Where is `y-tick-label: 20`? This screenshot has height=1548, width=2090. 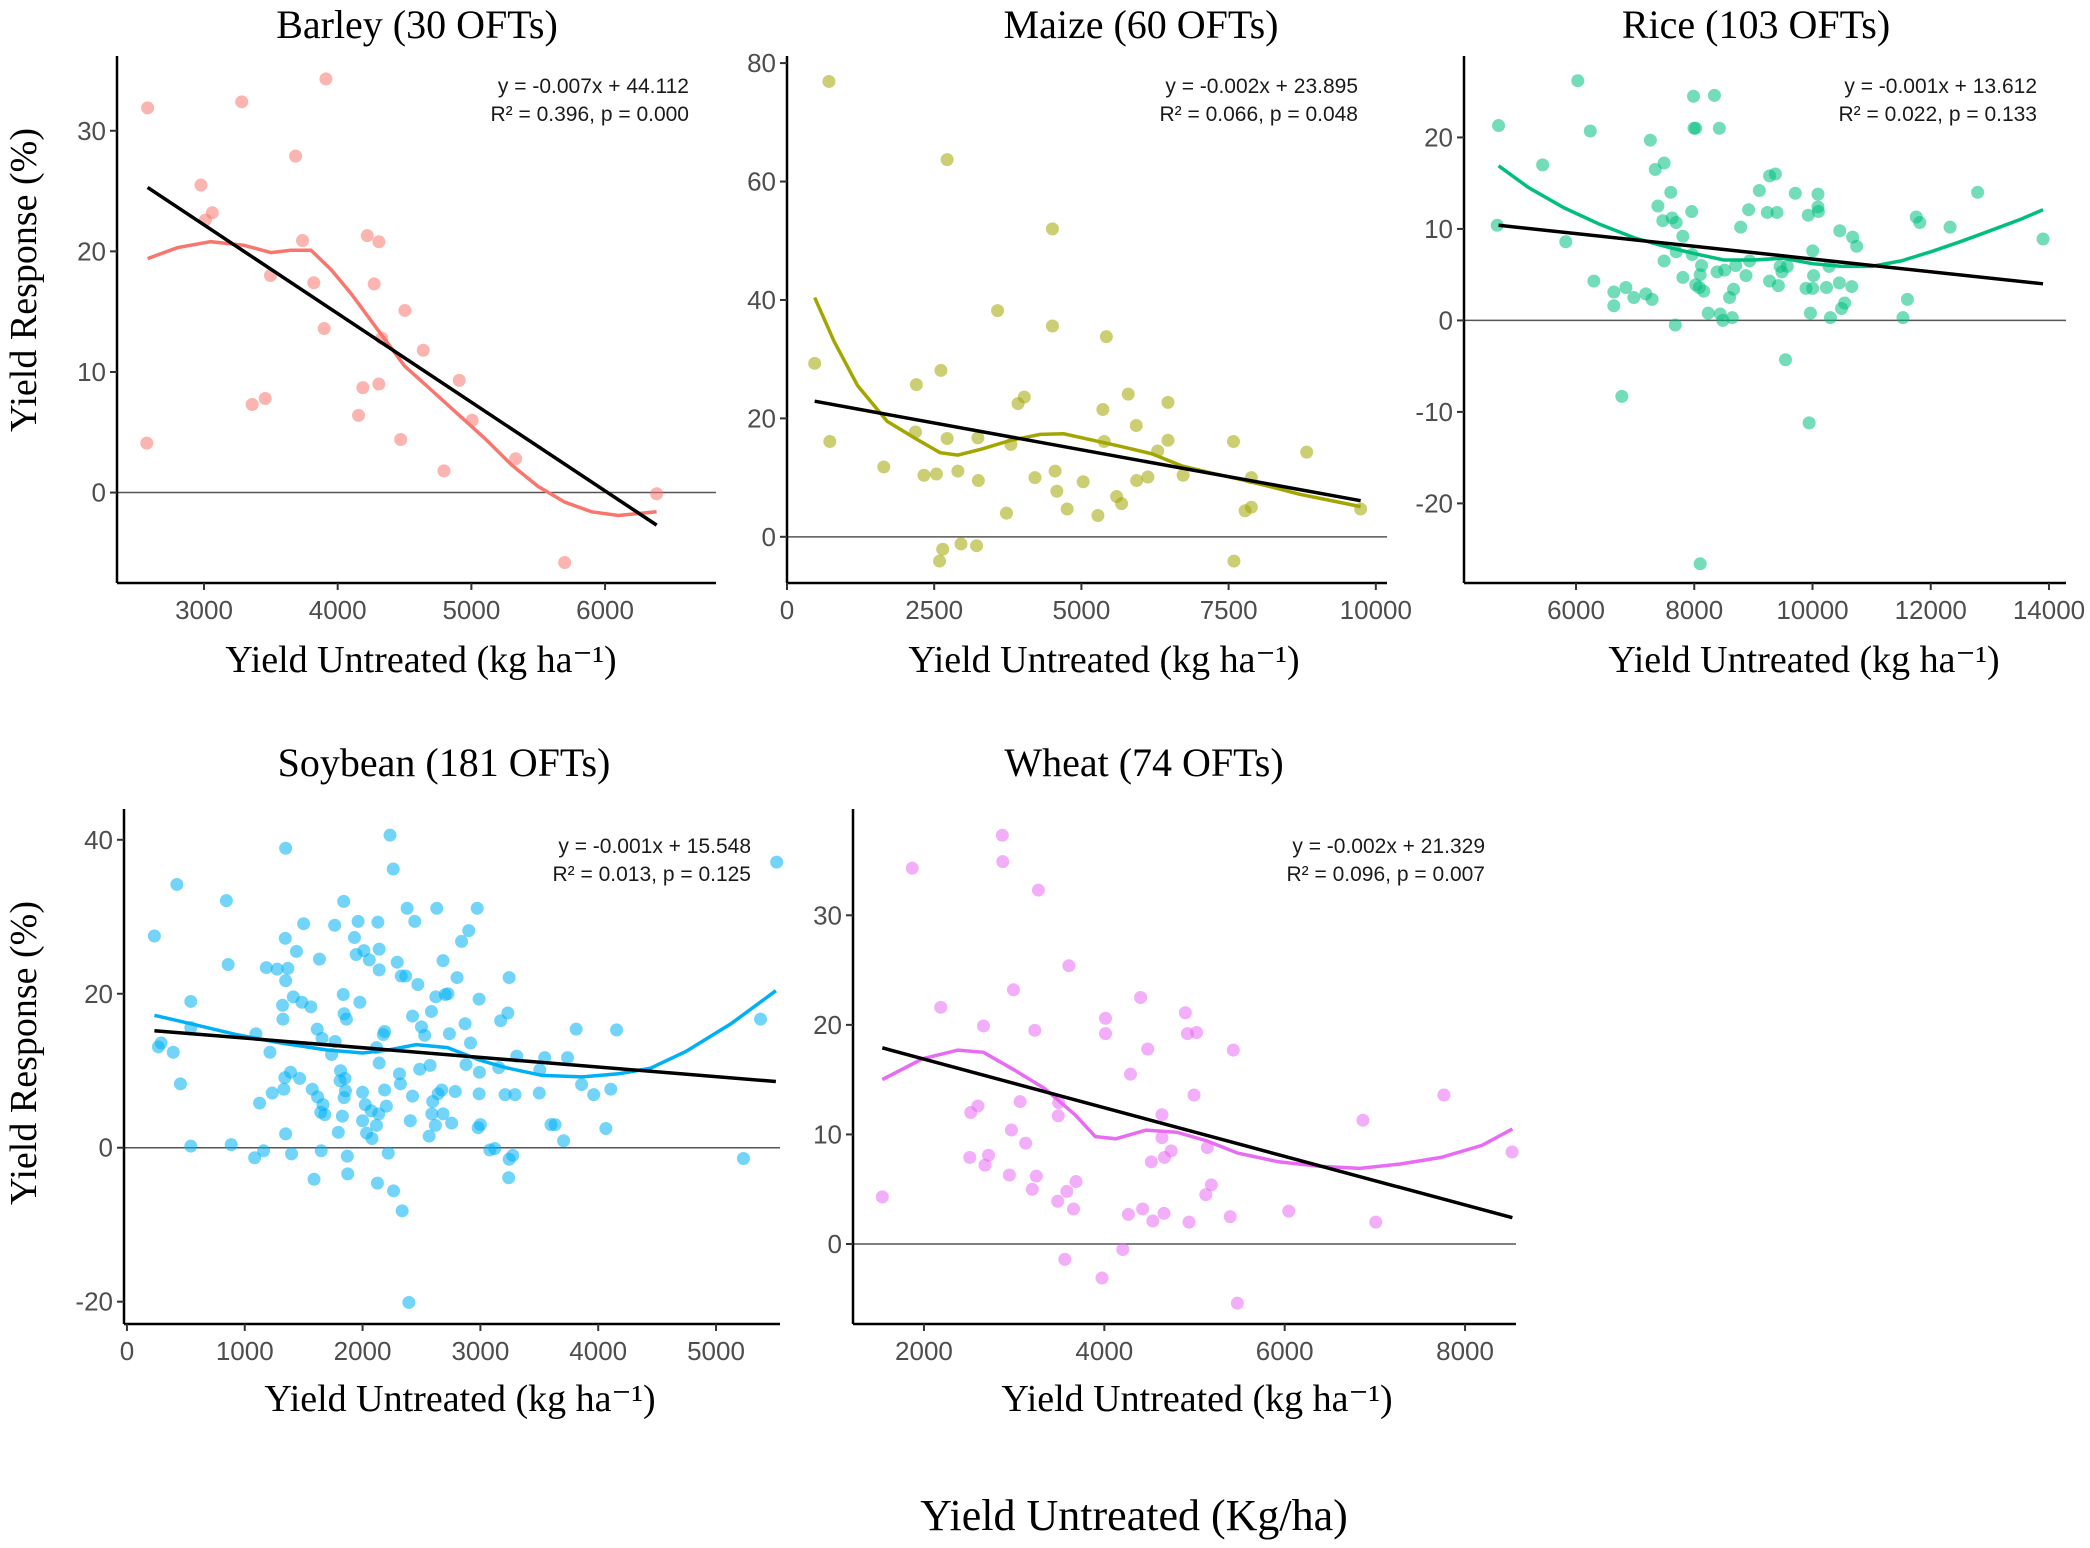 y-tick-label: 20 is located at coordinates (98, 994).